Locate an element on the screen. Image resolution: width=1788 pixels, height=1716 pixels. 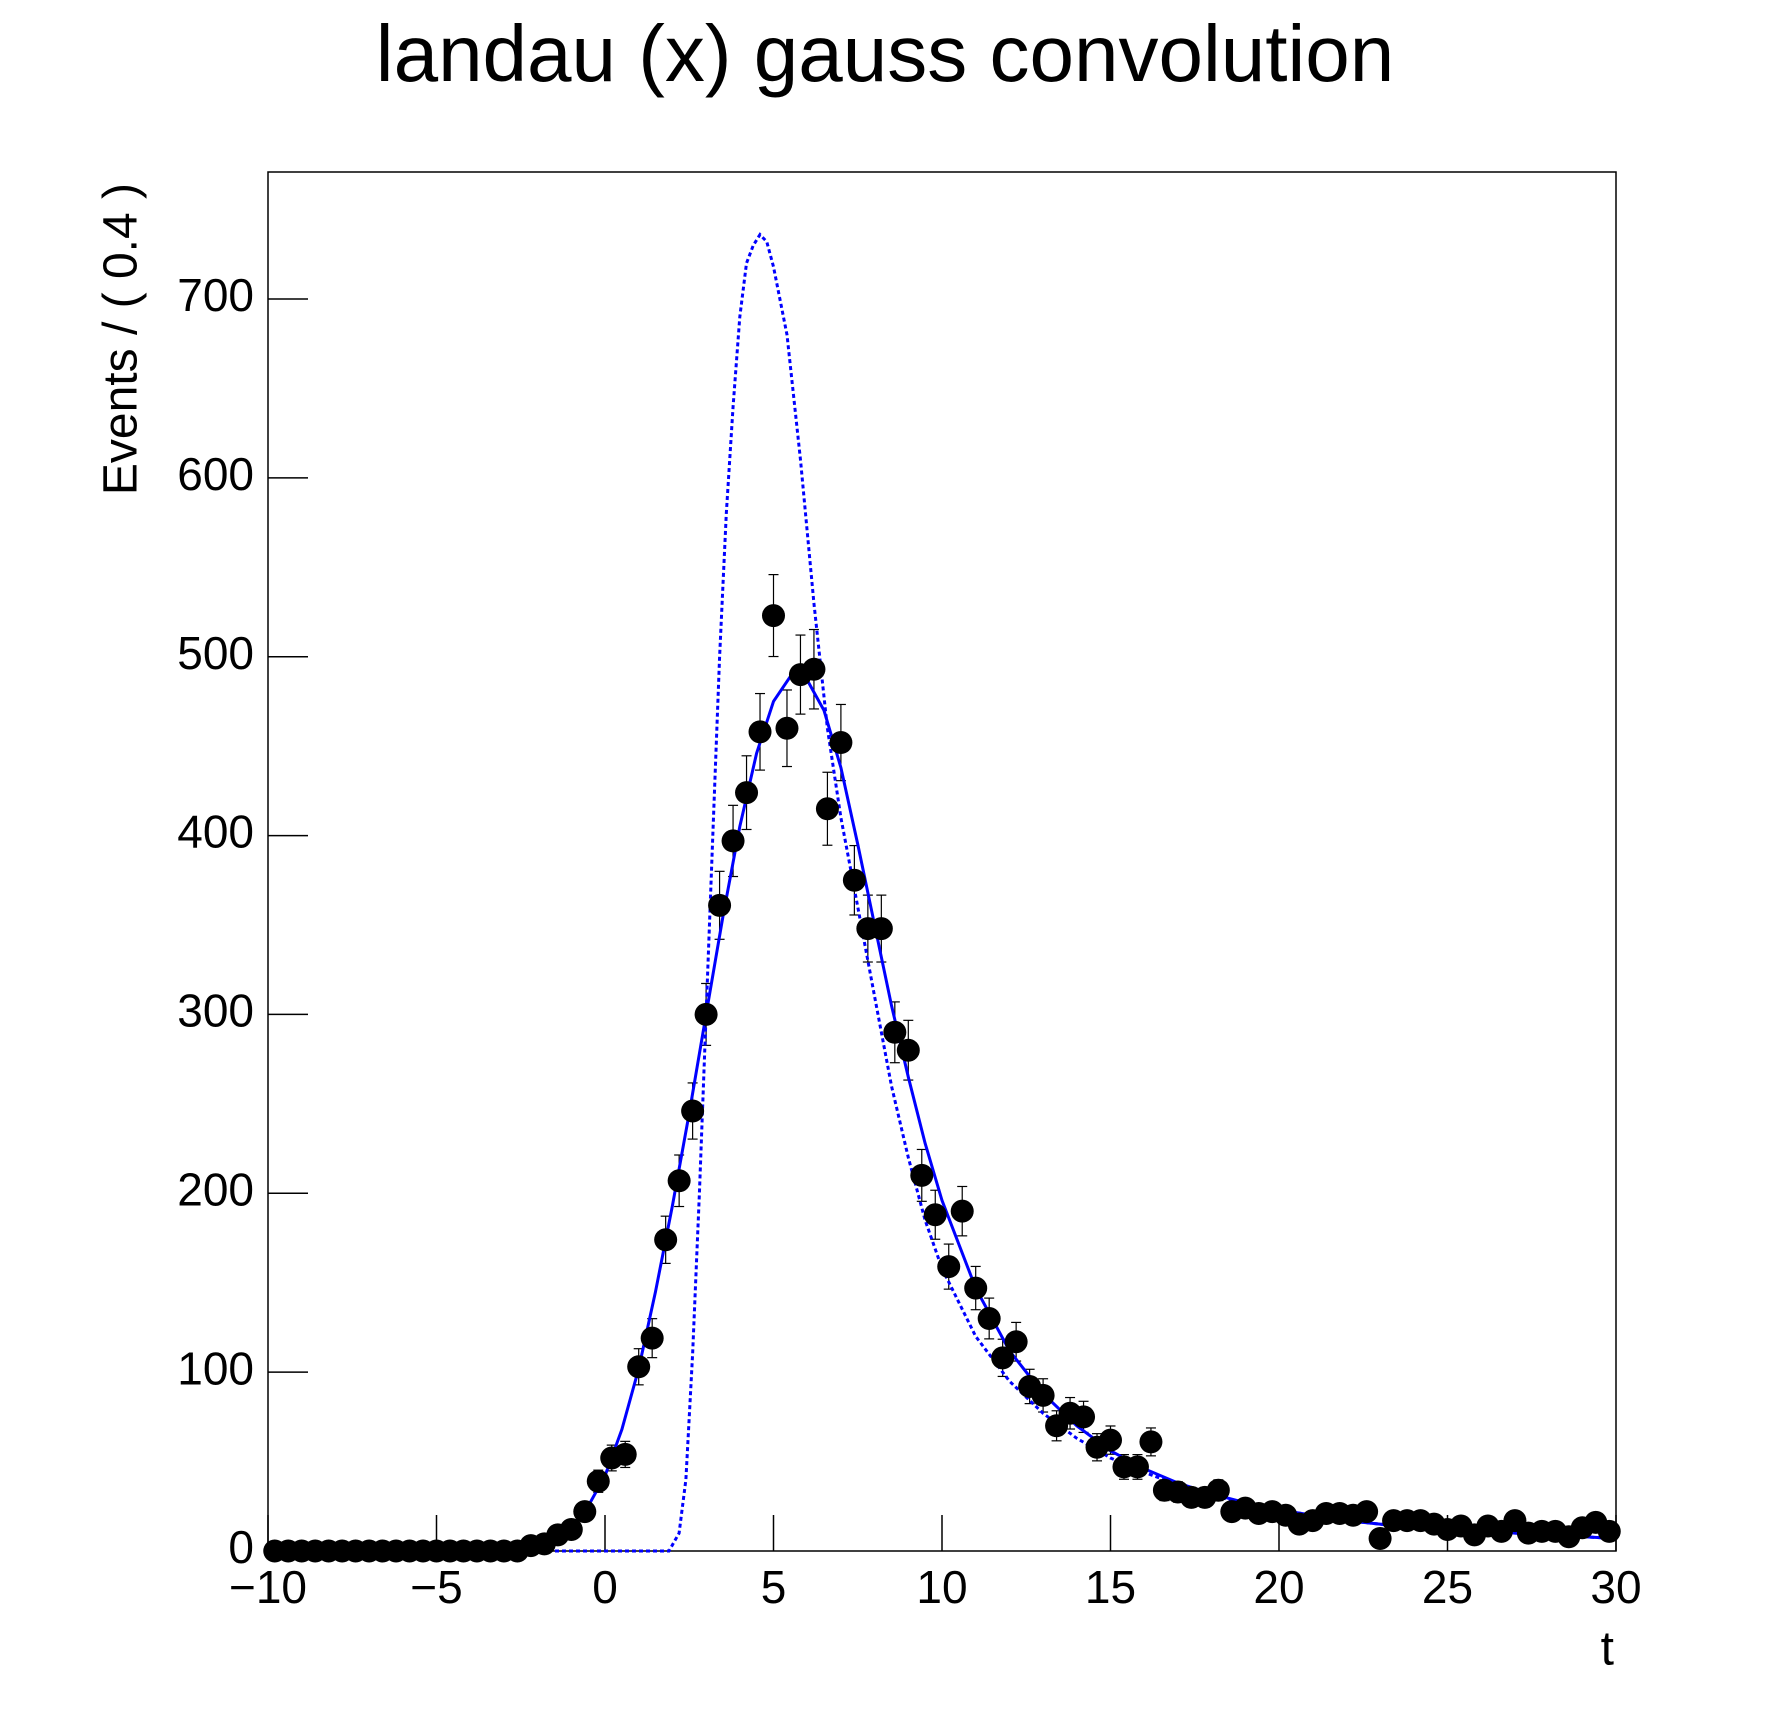
y-tick-label: 400 is located at coordinates (215, 832).